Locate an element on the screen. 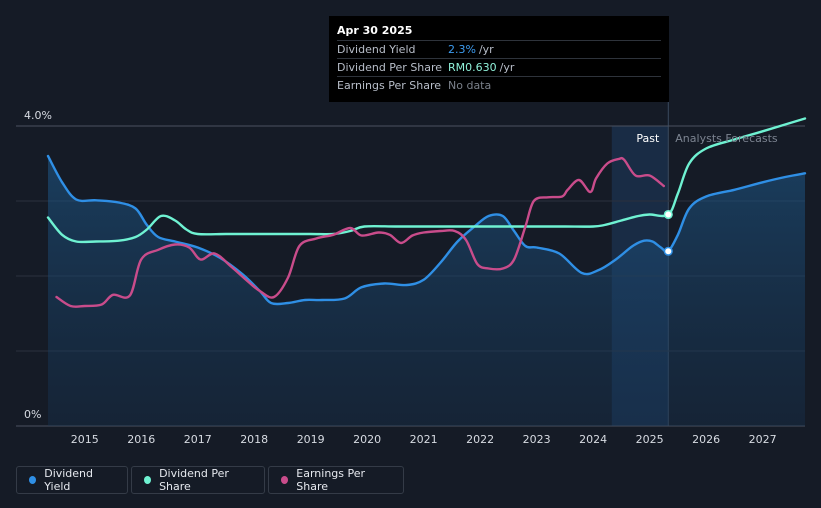 The image size is (821, 508). past-label: Past is located at coordinates (648, 138).